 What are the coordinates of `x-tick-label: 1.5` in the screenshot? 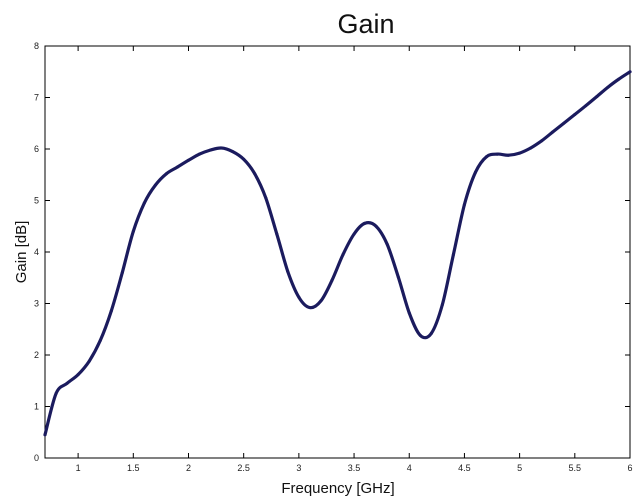 It's located at (133, 468).